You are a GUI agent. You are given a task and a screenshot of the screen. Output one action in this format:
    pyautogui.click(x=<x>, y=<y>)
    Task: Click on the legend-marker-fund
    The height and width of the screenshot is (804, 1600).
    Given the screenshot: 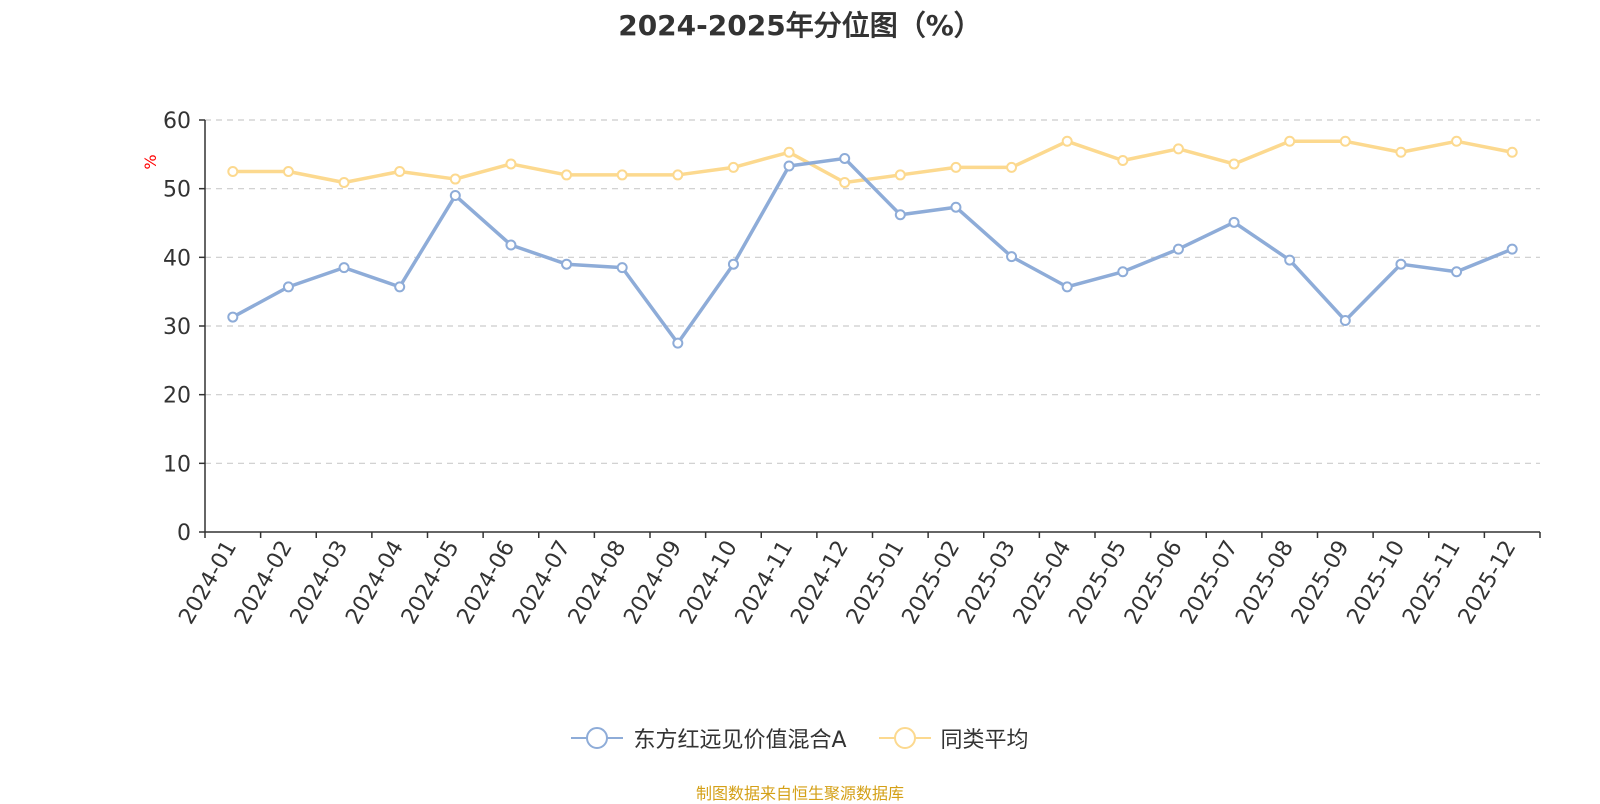 What is the action you would take?
    pyautogui.click(x=597, y=738)
    